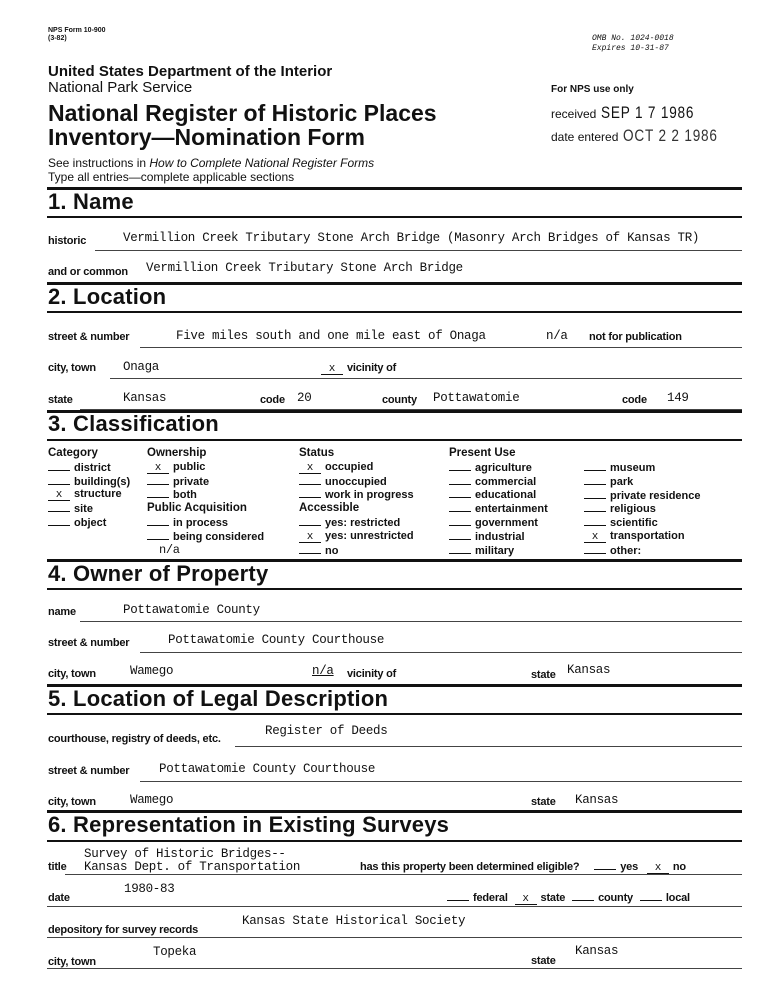 This screenshot has width=770, height=1000. What do you see at coordinates (356, 467) in the screenshot?
I see `status-occupied: x occupied` at bounding box center [356, 467].